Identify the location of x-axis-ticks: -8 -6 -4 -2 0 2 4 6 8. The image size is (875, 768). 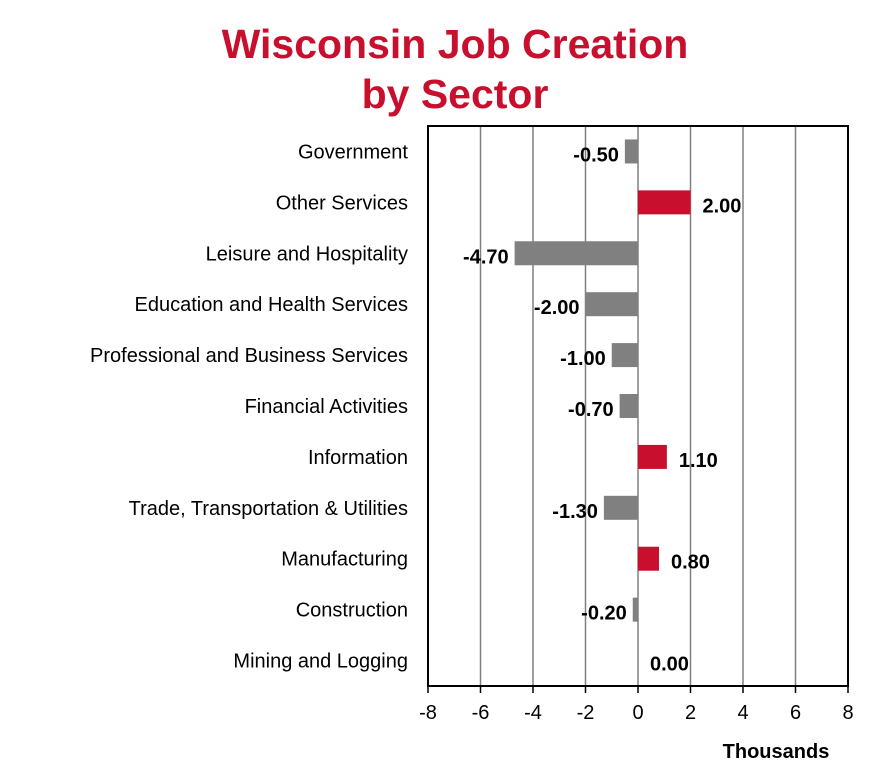
(636, 705).